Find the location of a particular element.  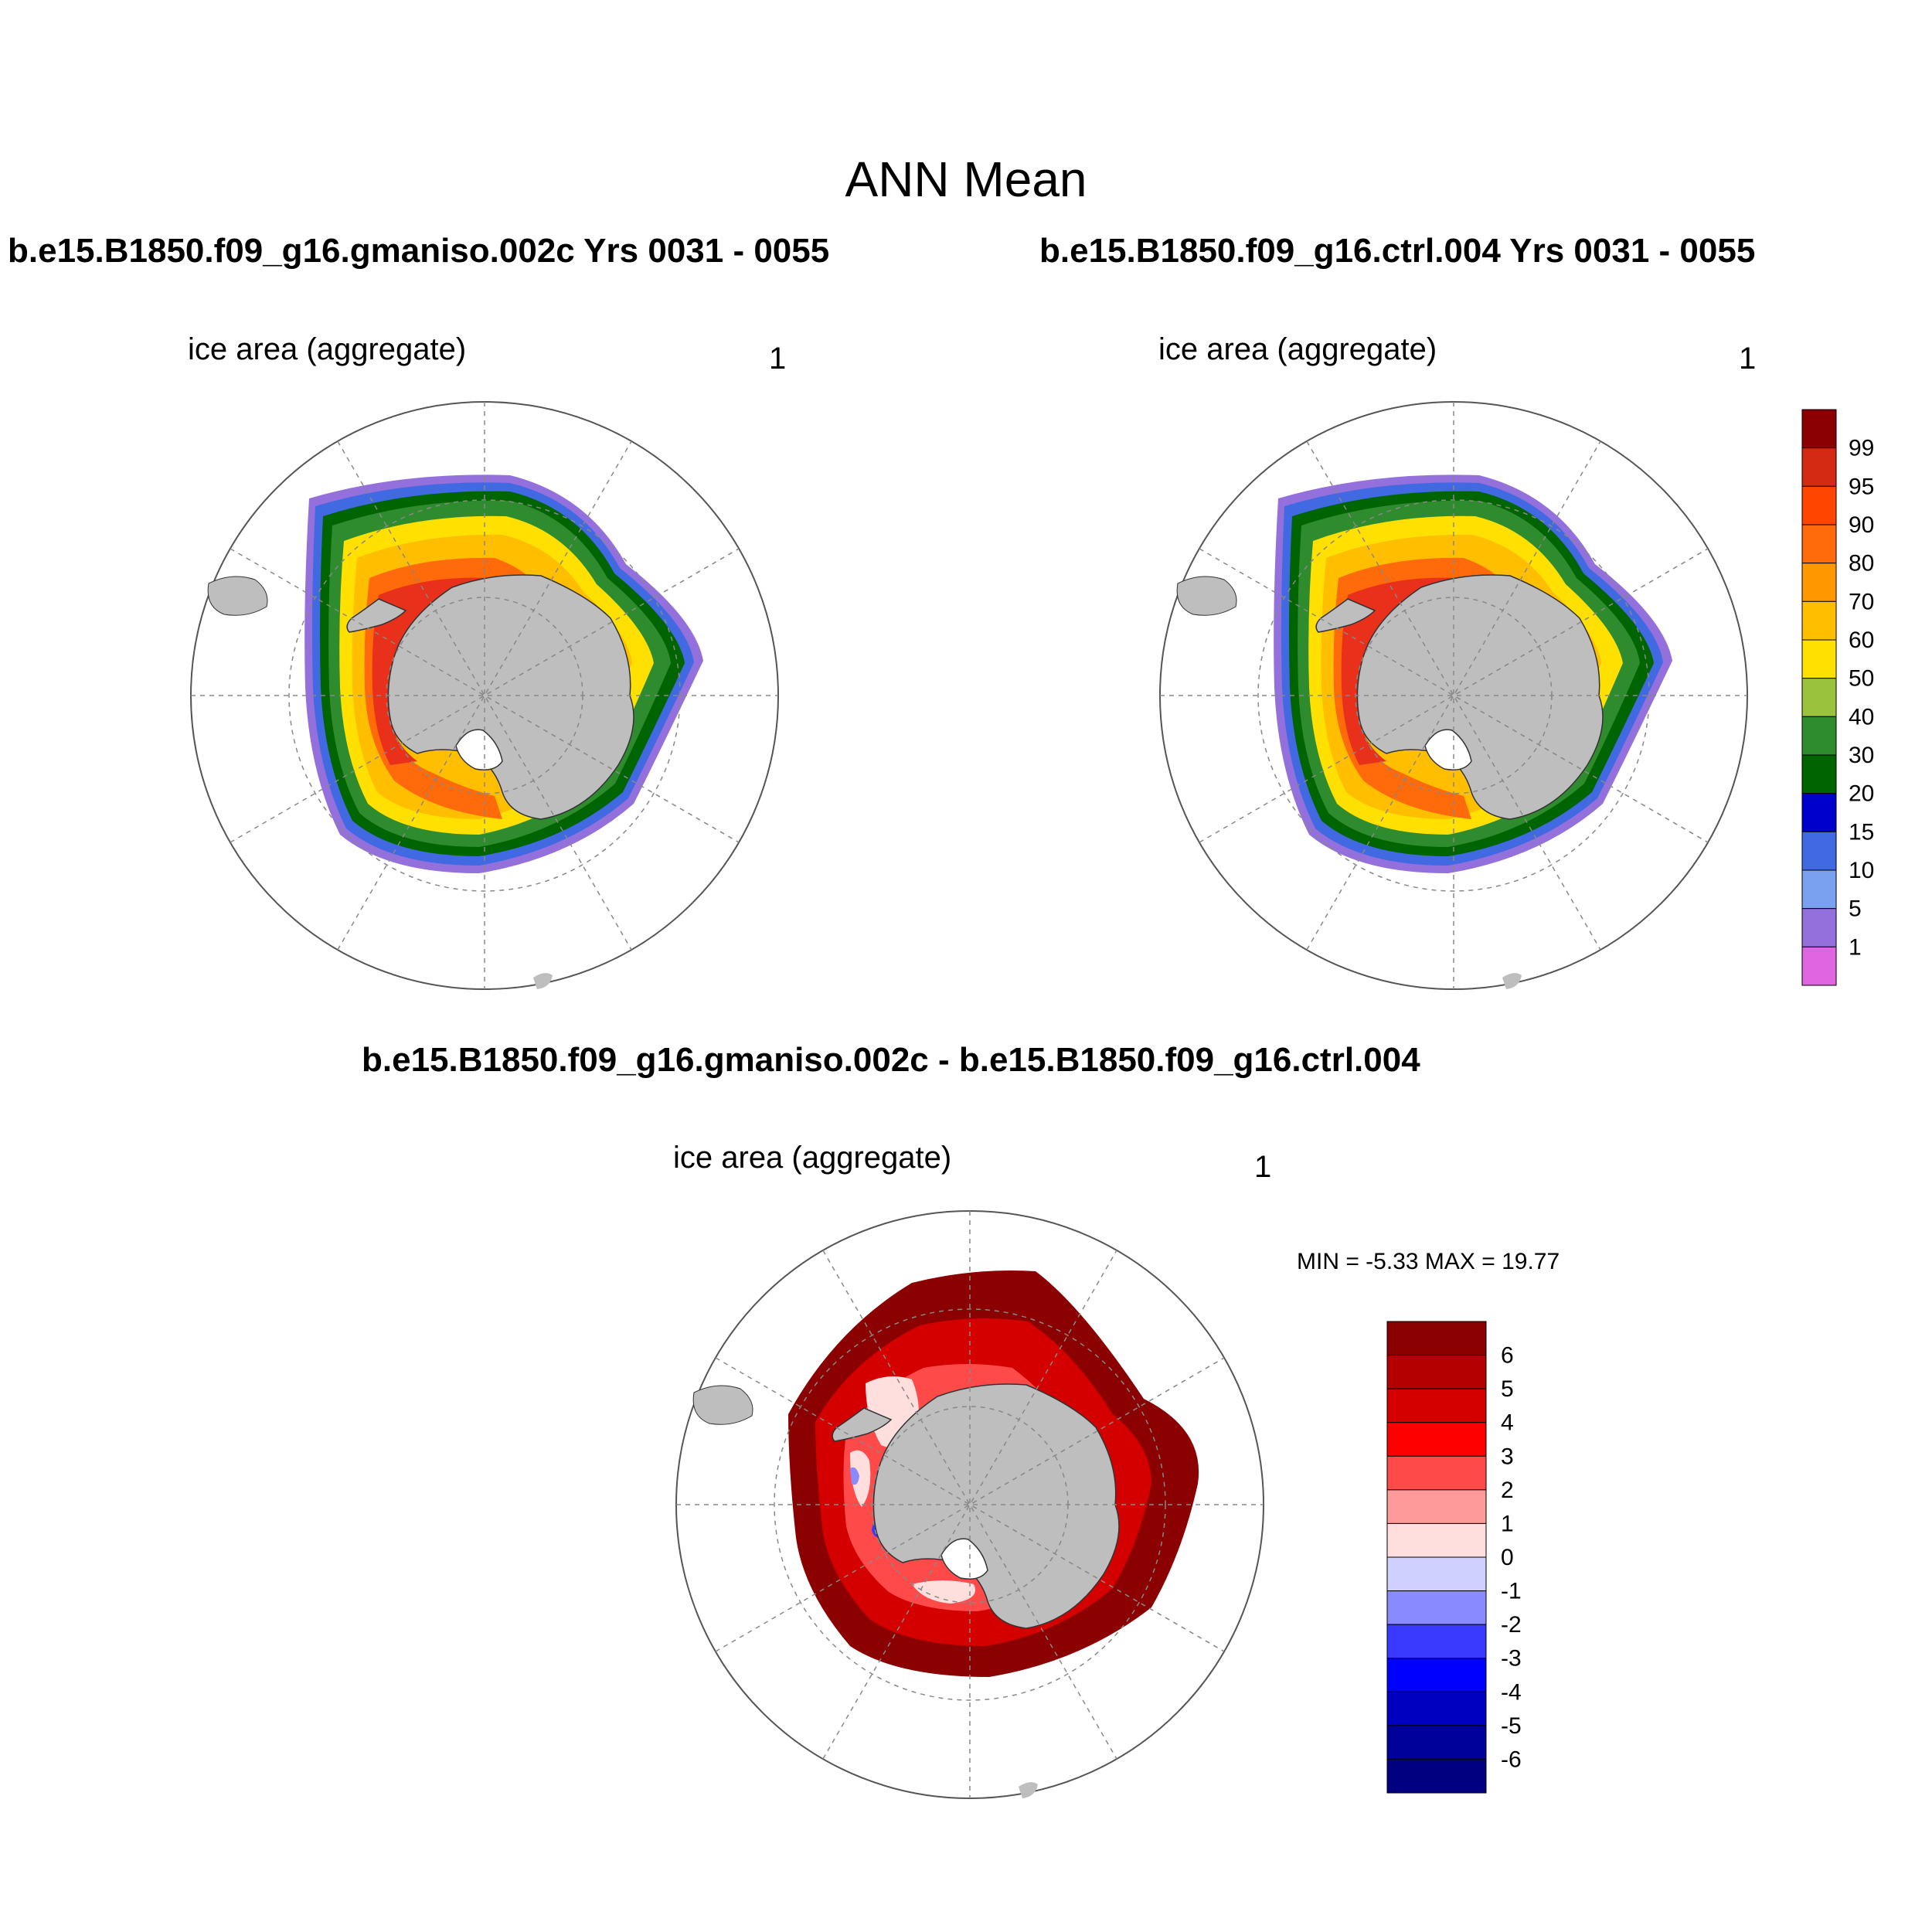

case1-graticule is located at coordinates (485, 695).